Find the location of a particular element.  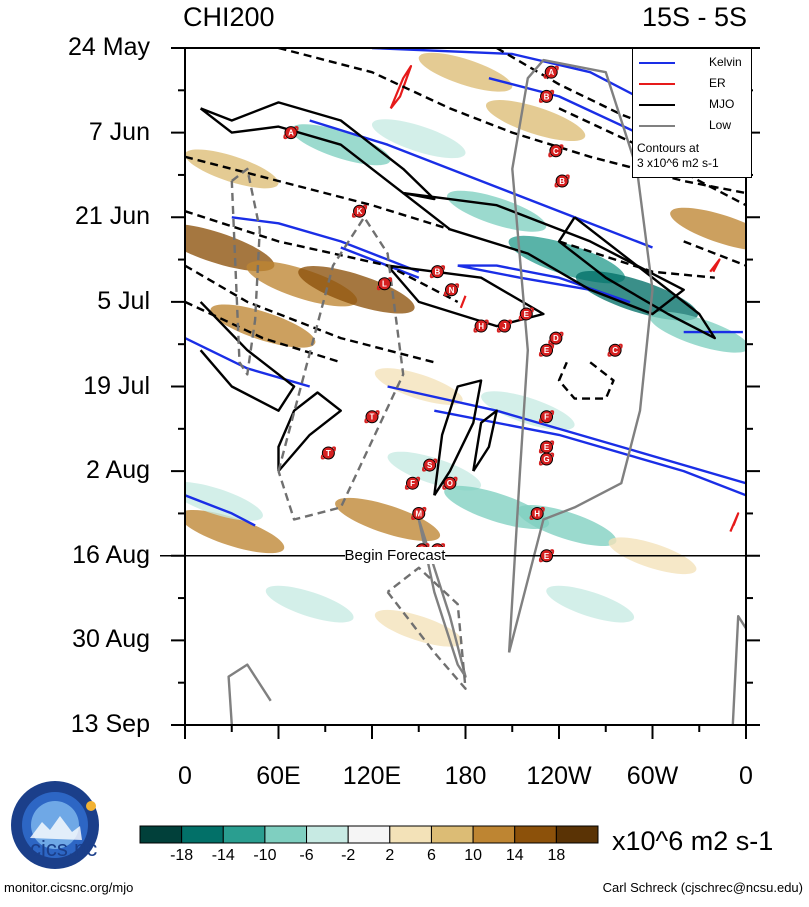

x-tick-label: 0 is located at coordinates (746, 776).